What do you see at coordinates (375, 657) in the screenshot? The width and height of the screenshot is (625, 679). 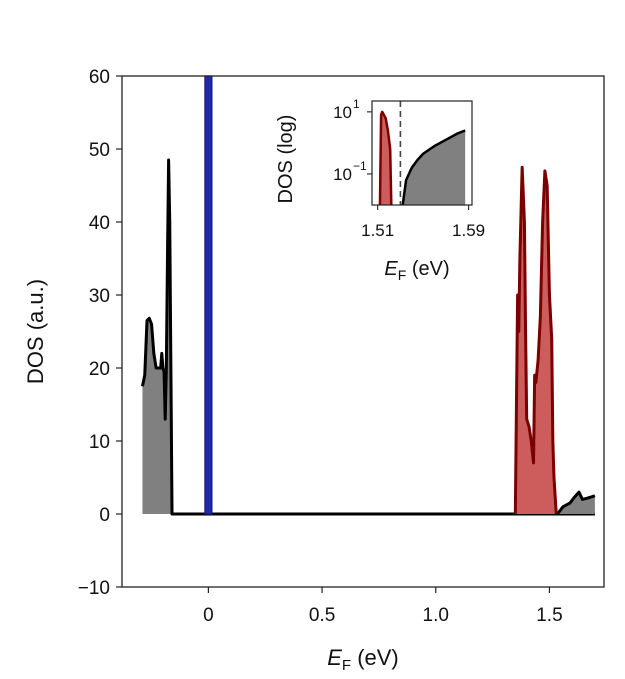 I see `x-axis-label-unit: (eV)` at bounding box center [375, 657].